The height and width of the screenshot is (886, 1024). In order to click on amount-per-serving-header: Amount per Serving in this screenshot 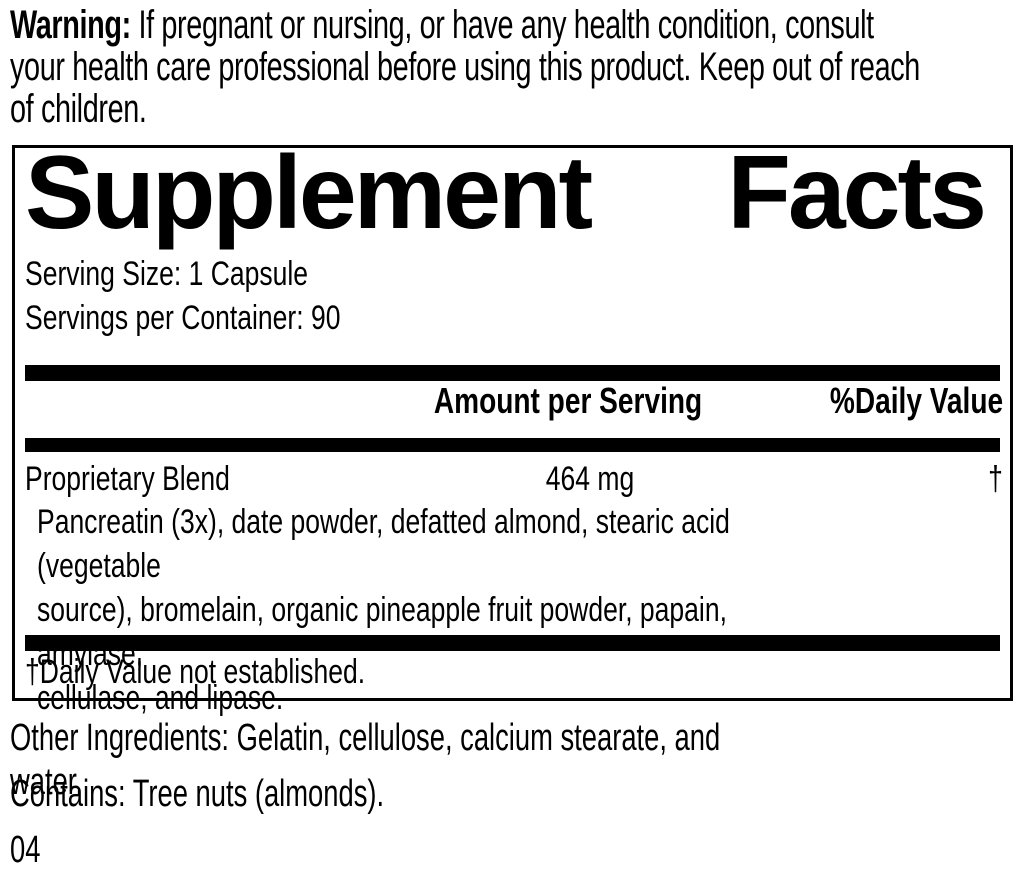, I will do `click(568, 400)`.